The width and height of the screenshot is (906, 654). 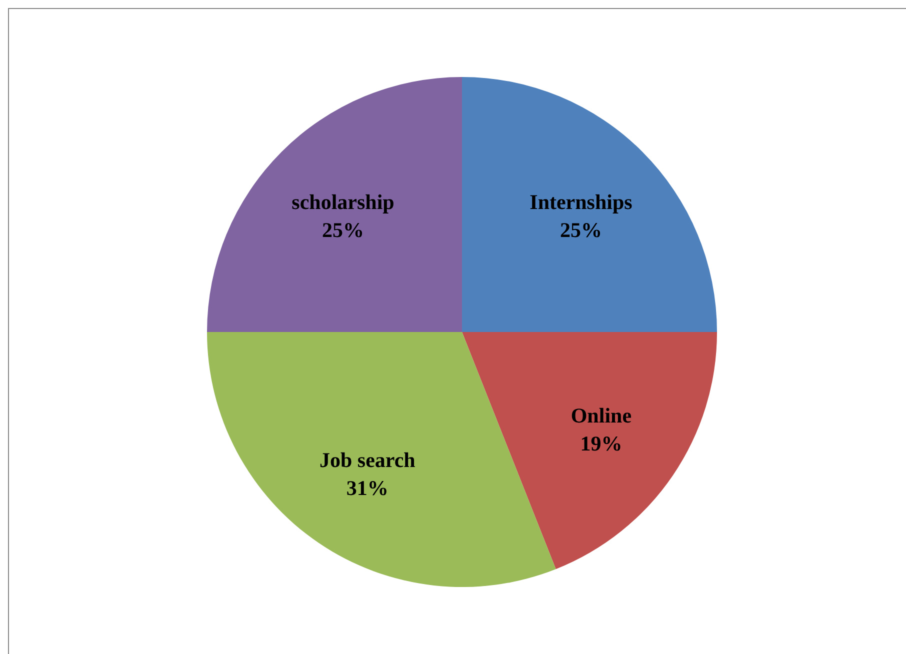 I want to click on slice-label: scholarship, so click(x=343, y=202).